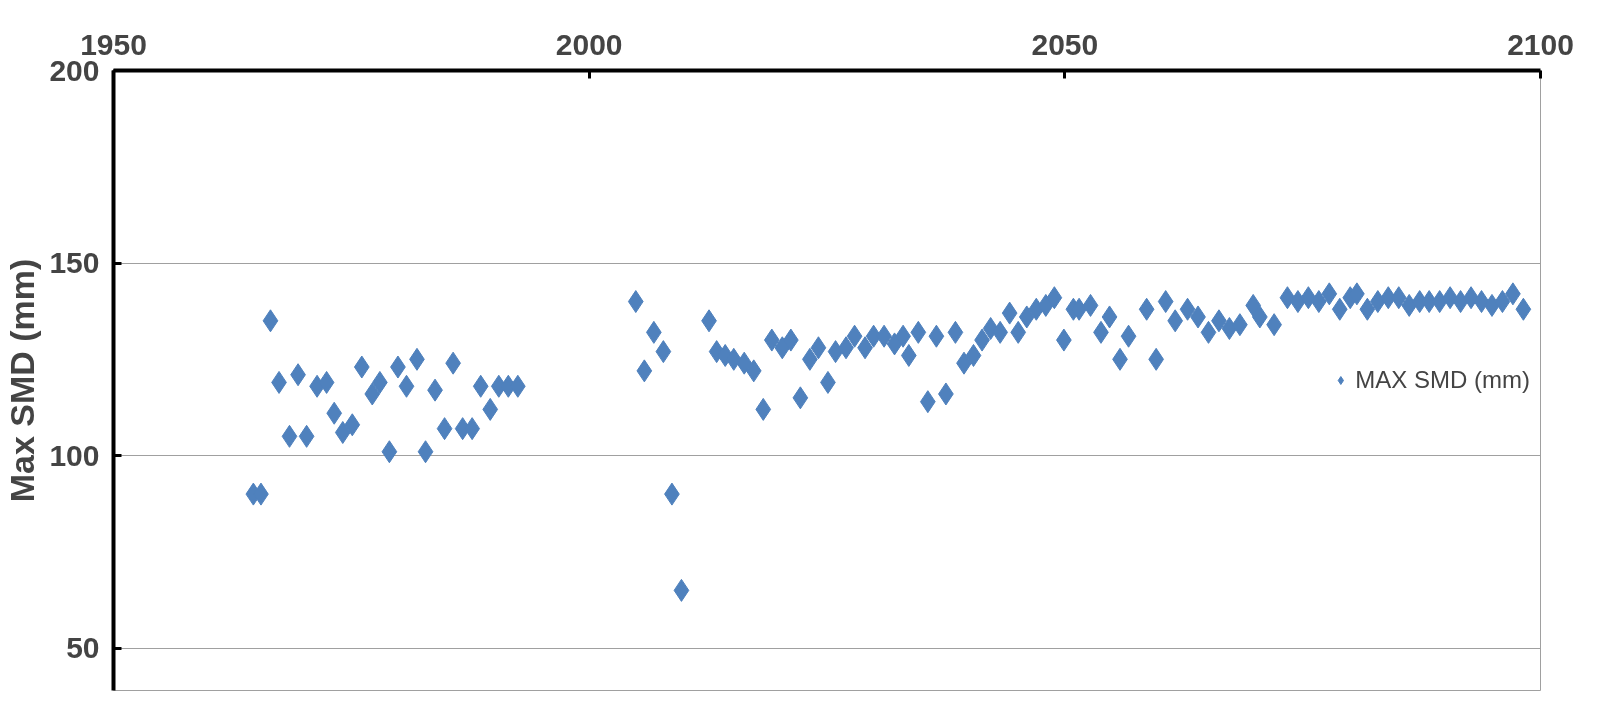 This screenshot has width=1606, height=707. I want to click on y-tick-label: 100, so click(74, 455).